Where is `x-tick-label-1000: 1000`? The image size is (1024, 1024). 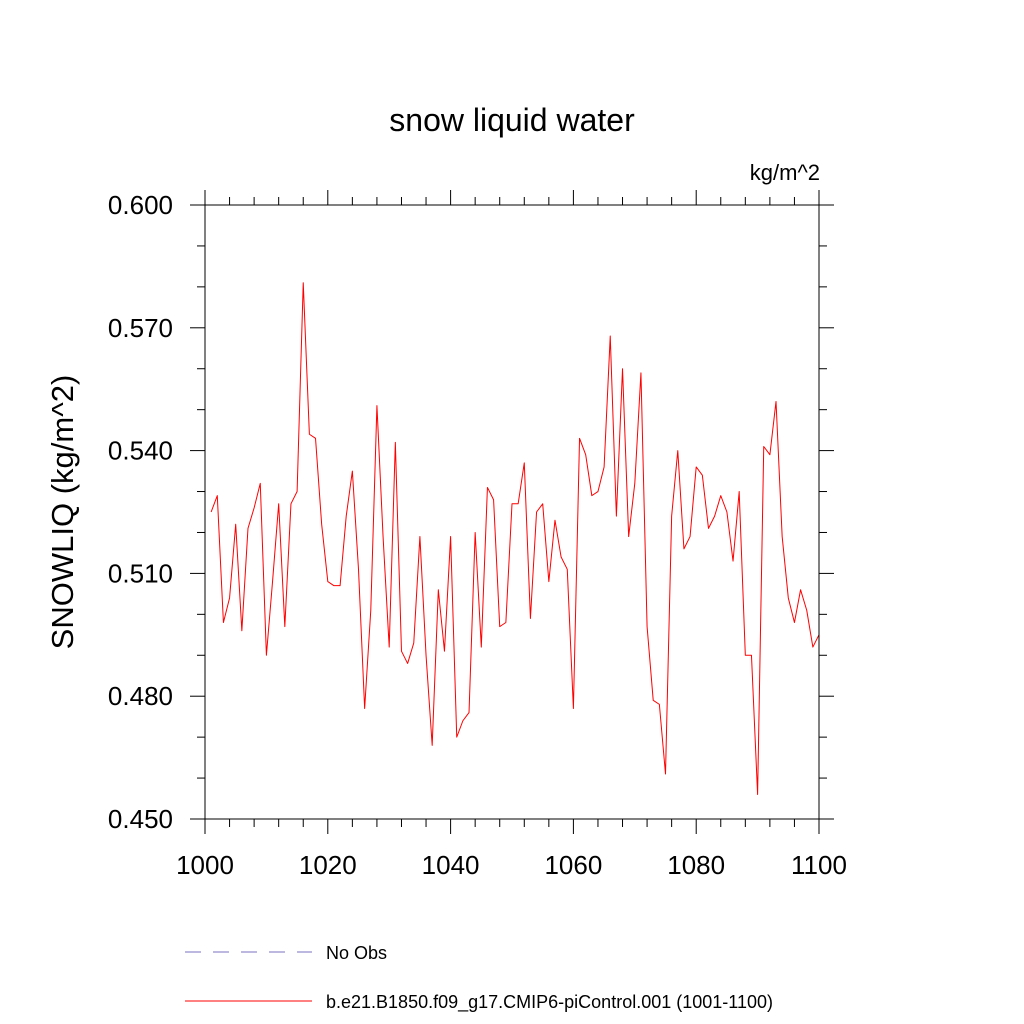
x-tick-label-1000: 1000 is located at coordinates (205, 865).